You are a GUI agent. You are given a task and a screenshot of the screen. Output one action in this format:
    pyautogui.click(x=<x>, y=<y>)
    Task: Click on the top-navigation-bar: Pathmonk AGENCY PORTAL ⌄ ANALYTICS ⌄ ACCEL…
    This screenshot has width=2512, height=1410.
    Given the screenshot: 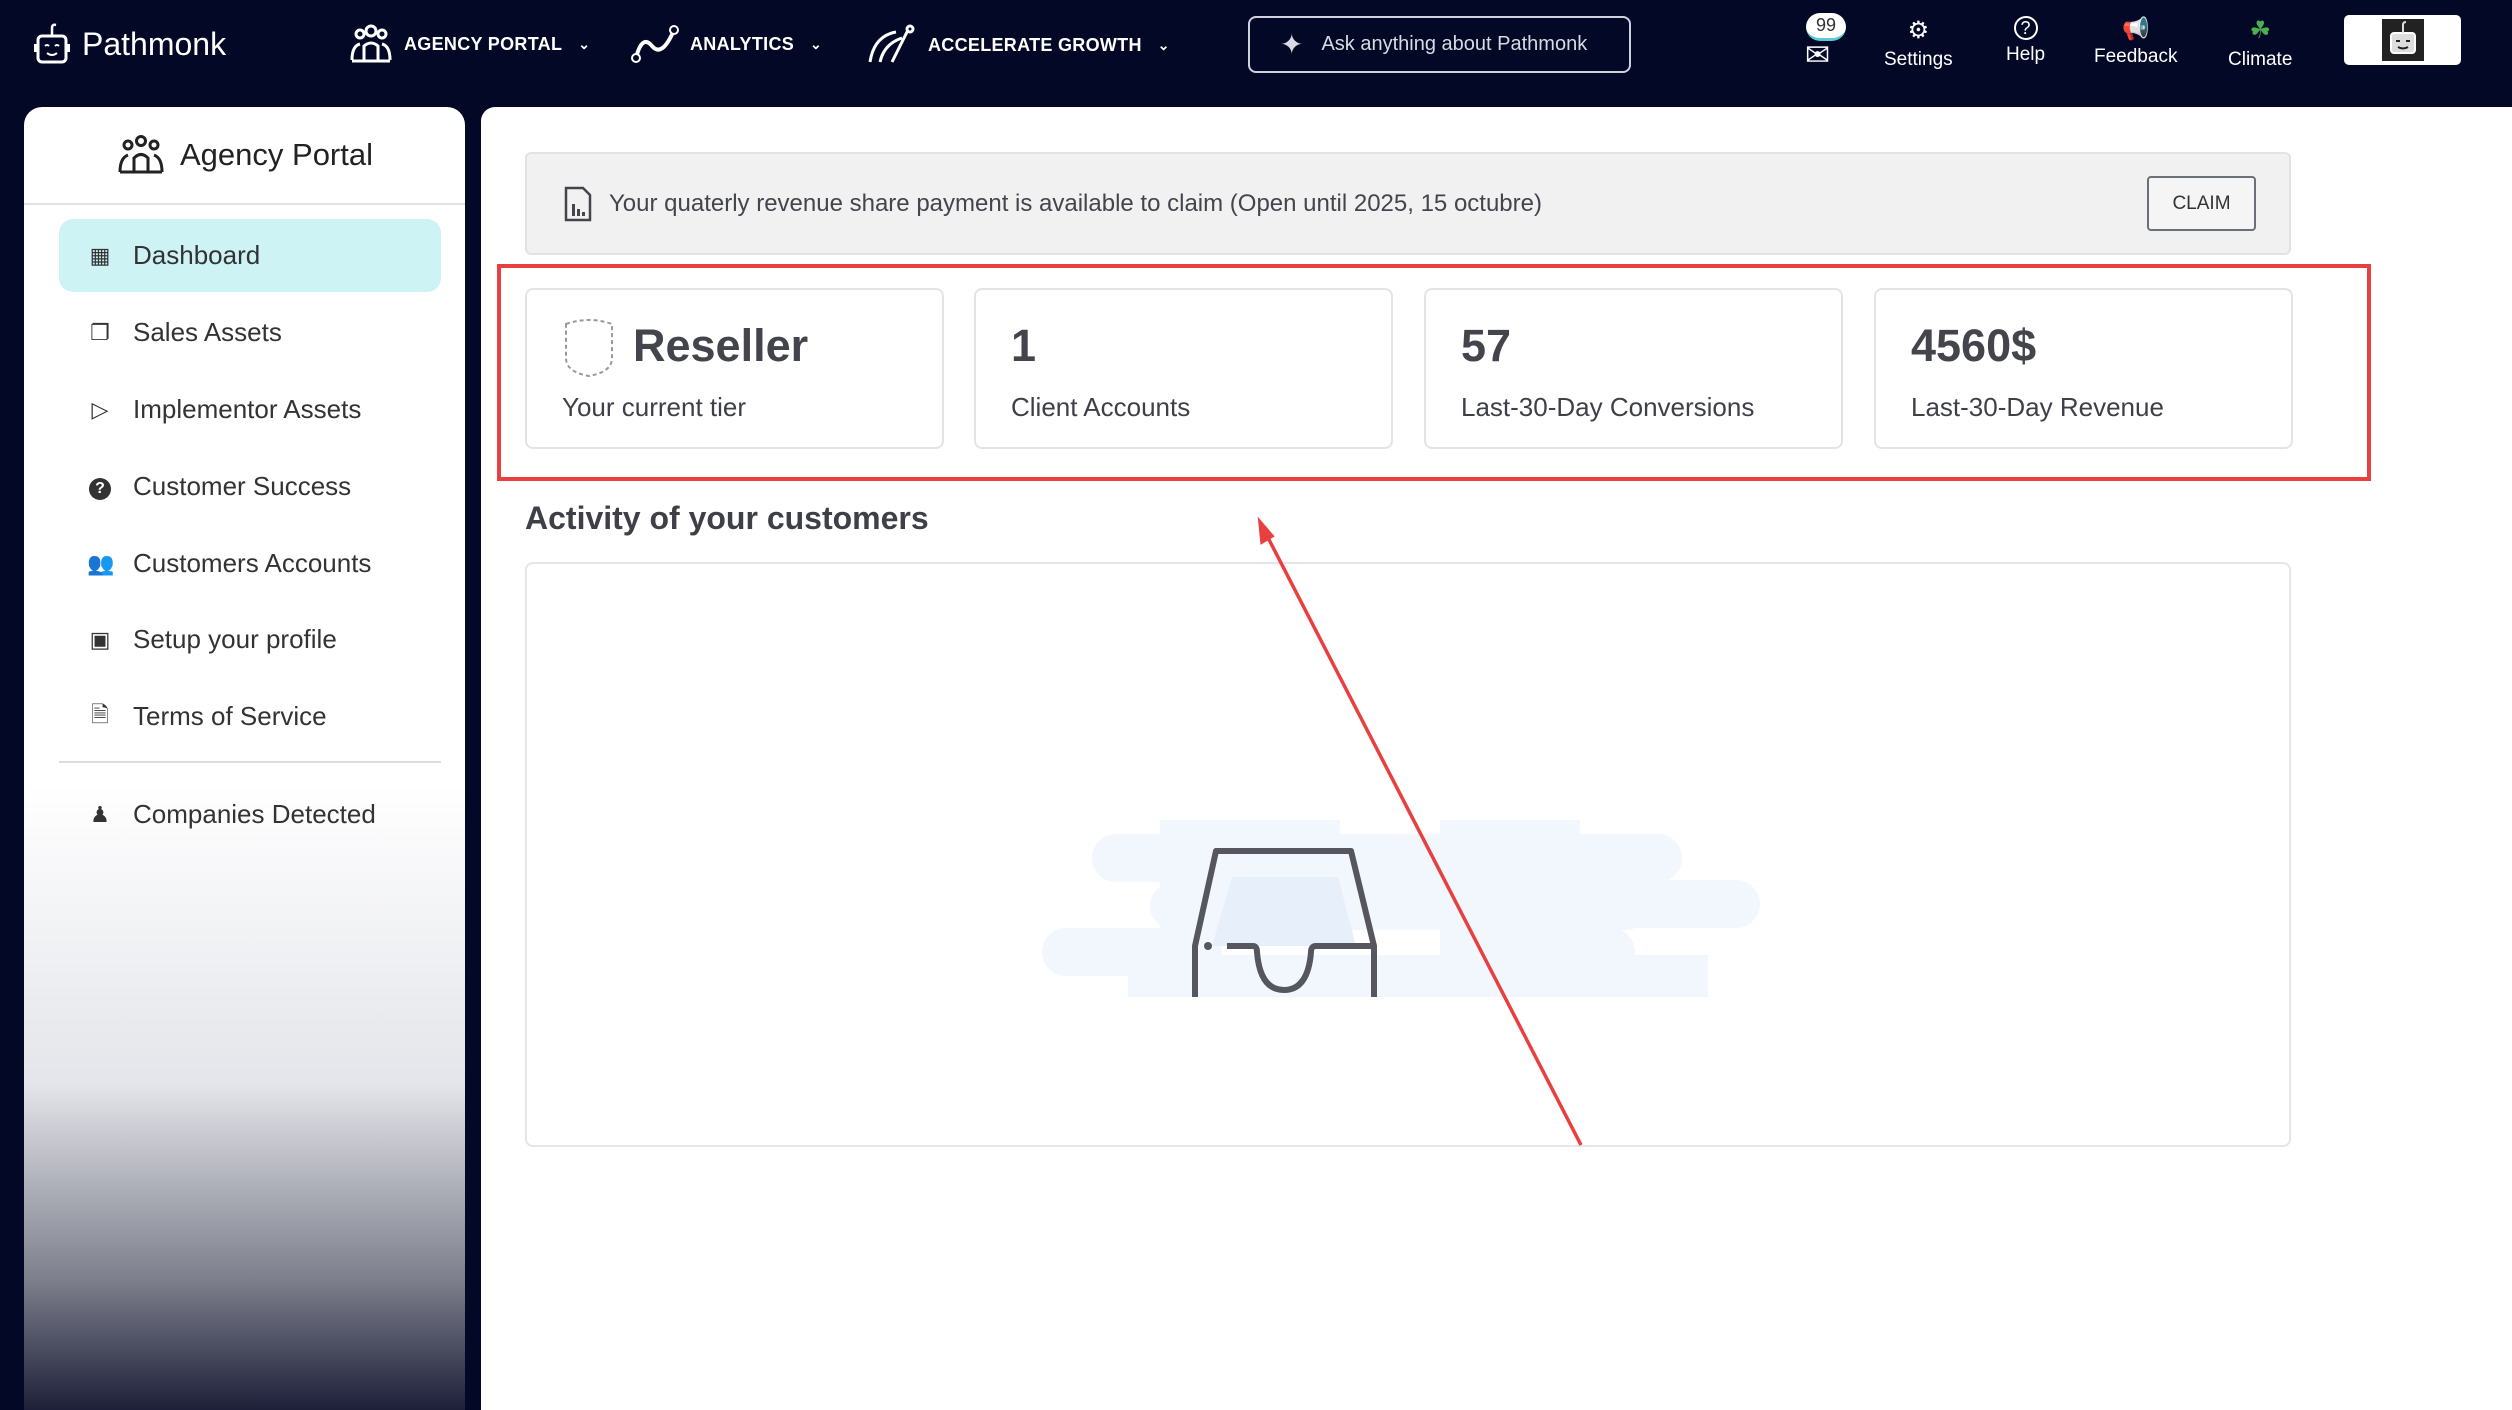 What is the action you would take?
    pyautogui.click(x=1256, y=53)
    